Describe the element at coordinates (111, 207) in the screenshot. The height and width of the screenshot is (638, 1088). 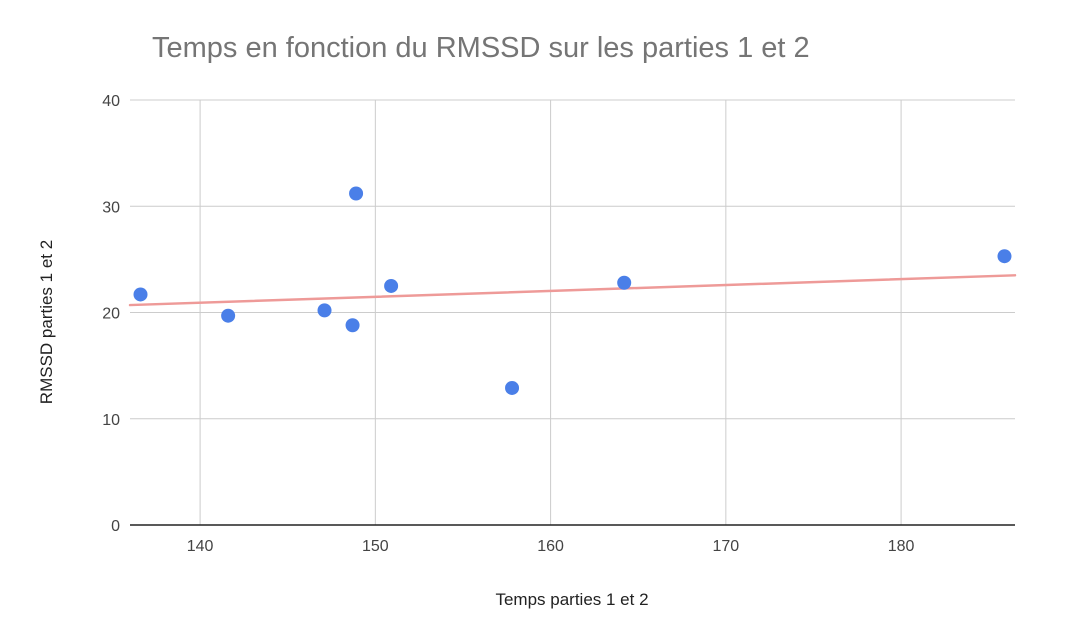
I see `y-tick-label-30: 30` at that location.